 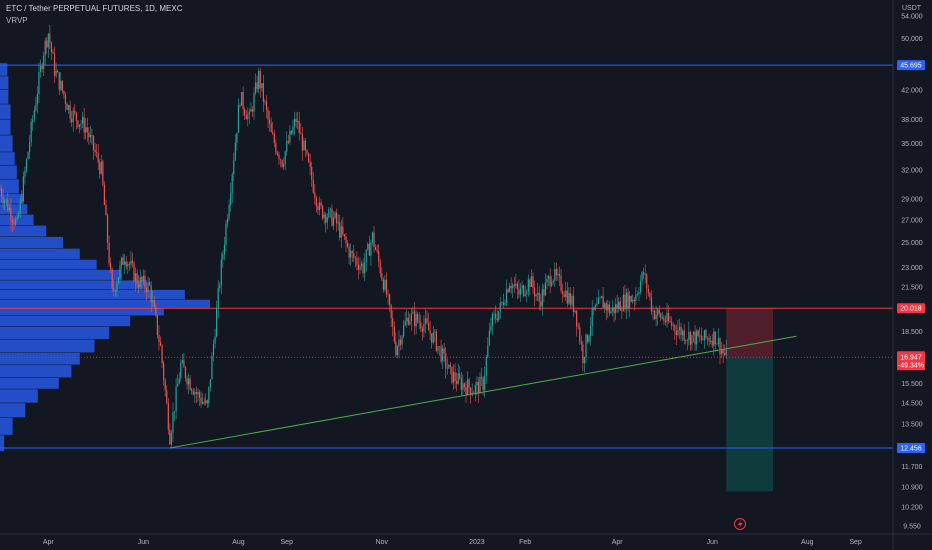 What do you see at coordinates (912, 221) in the screenshot?
I see `y-tick-label: 27.000` at bounding box center [912, 221].